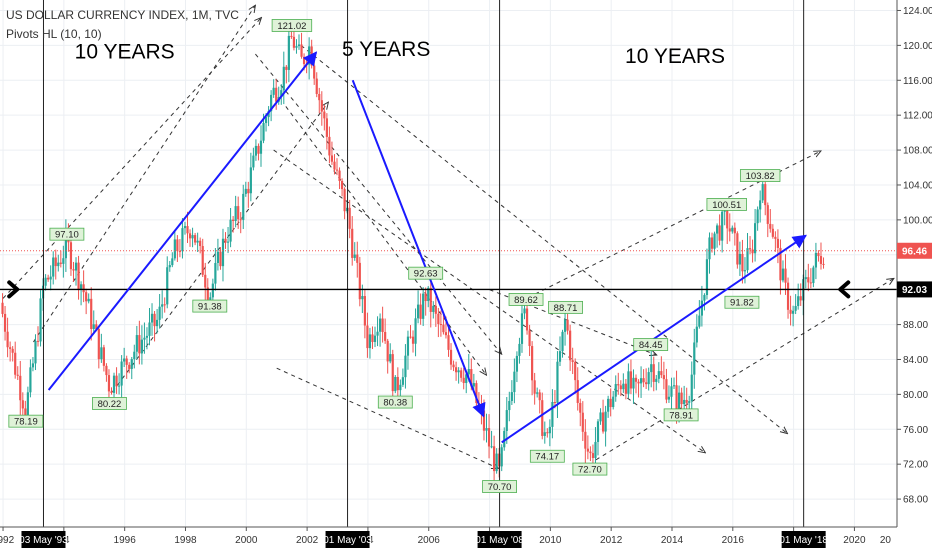 The height and width of the screenshot is (555, 932). What do you see at coordinates (917, 46) in the screenshot?
I see `price-tick-label: 120.00` at bounding box center [917, 46].